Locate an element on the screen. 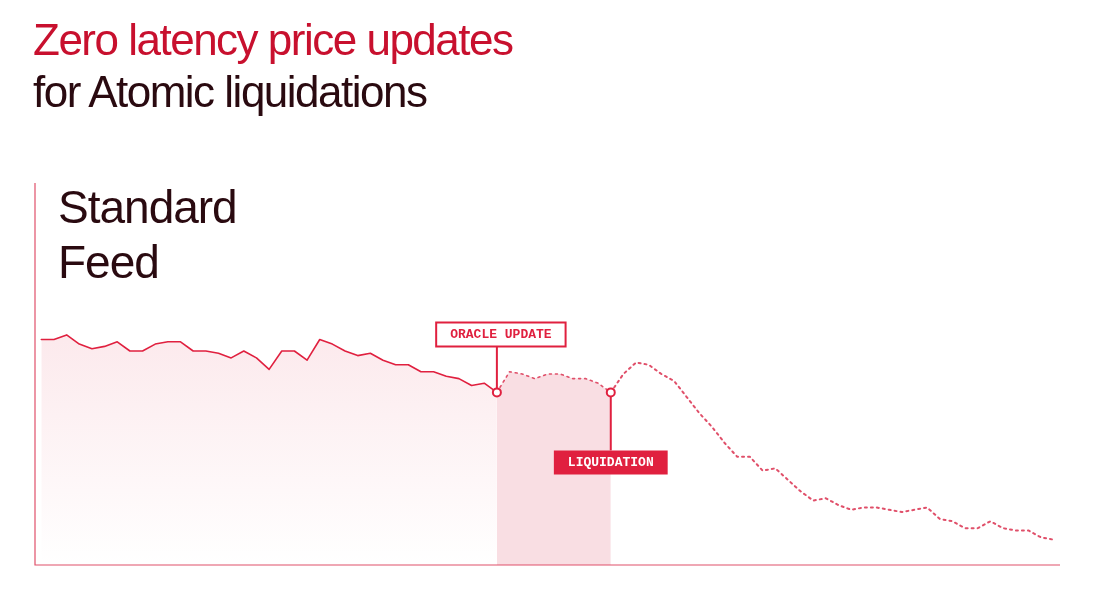 Image resolution: width=1093 pixels, height=603 pixels. text: Standard Feed is located at coordinates (148, 235).